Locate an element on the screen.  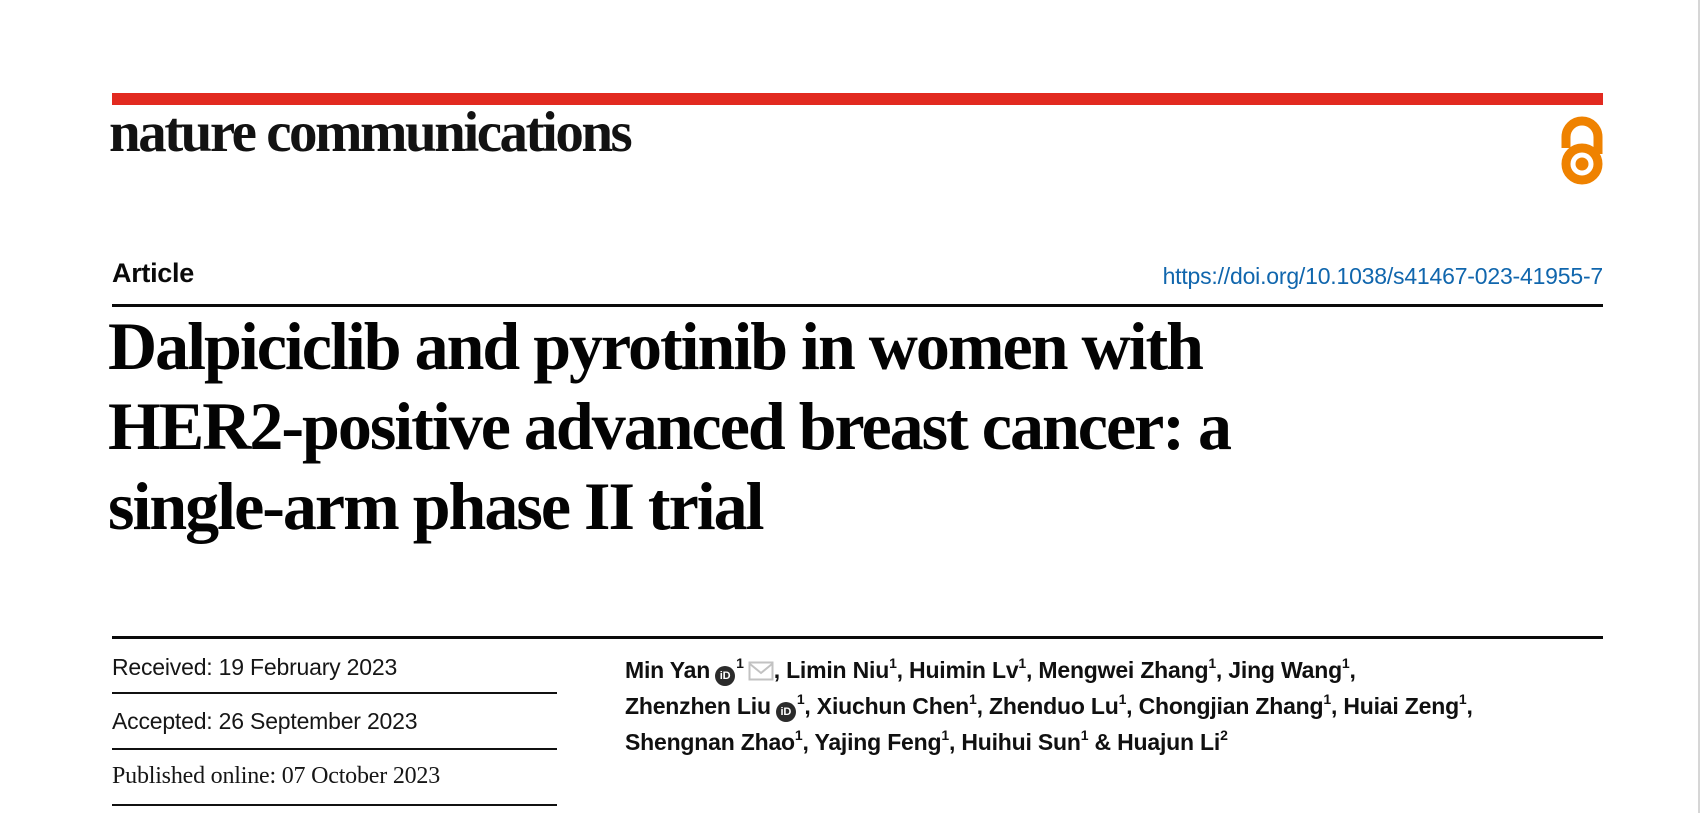
received-date: Received: 19 February 2023 is located at coordinates (255, 667).